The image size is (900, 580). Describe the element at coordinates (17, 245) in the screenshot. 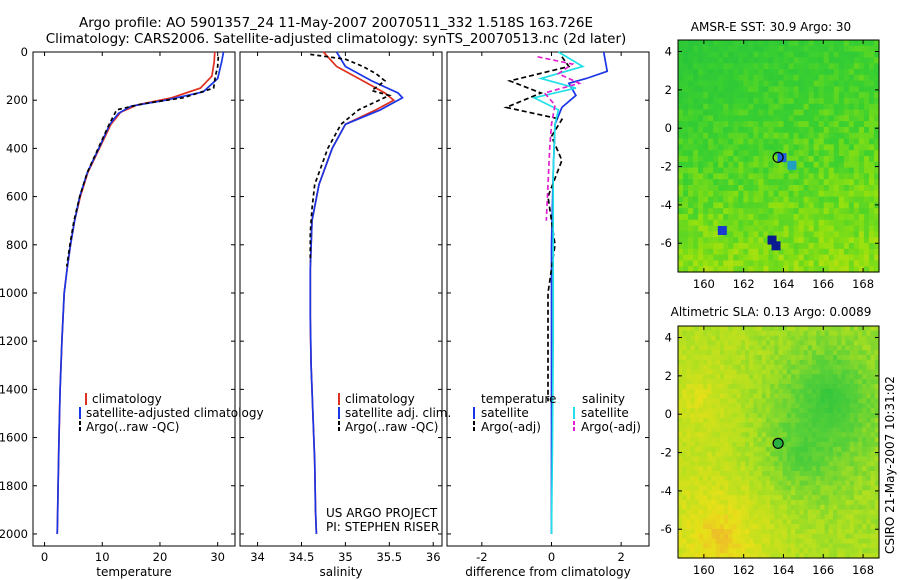

I see `y-tick-label: 800` at that location.